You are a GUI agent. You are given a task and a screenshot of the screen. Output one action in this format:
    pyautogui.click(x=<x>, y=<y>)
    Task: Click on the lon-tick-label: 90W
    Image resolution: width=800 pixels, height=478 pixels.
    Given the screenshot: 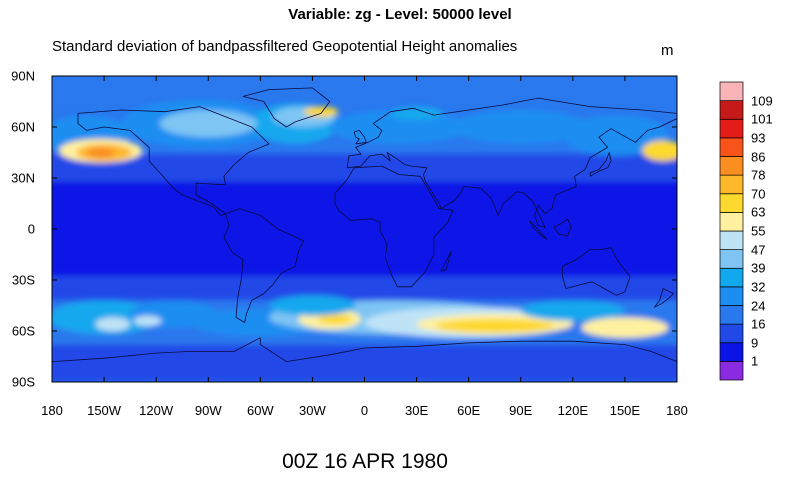 What is the action you would take?
    pyautogui.click(x=208, y=410)
    